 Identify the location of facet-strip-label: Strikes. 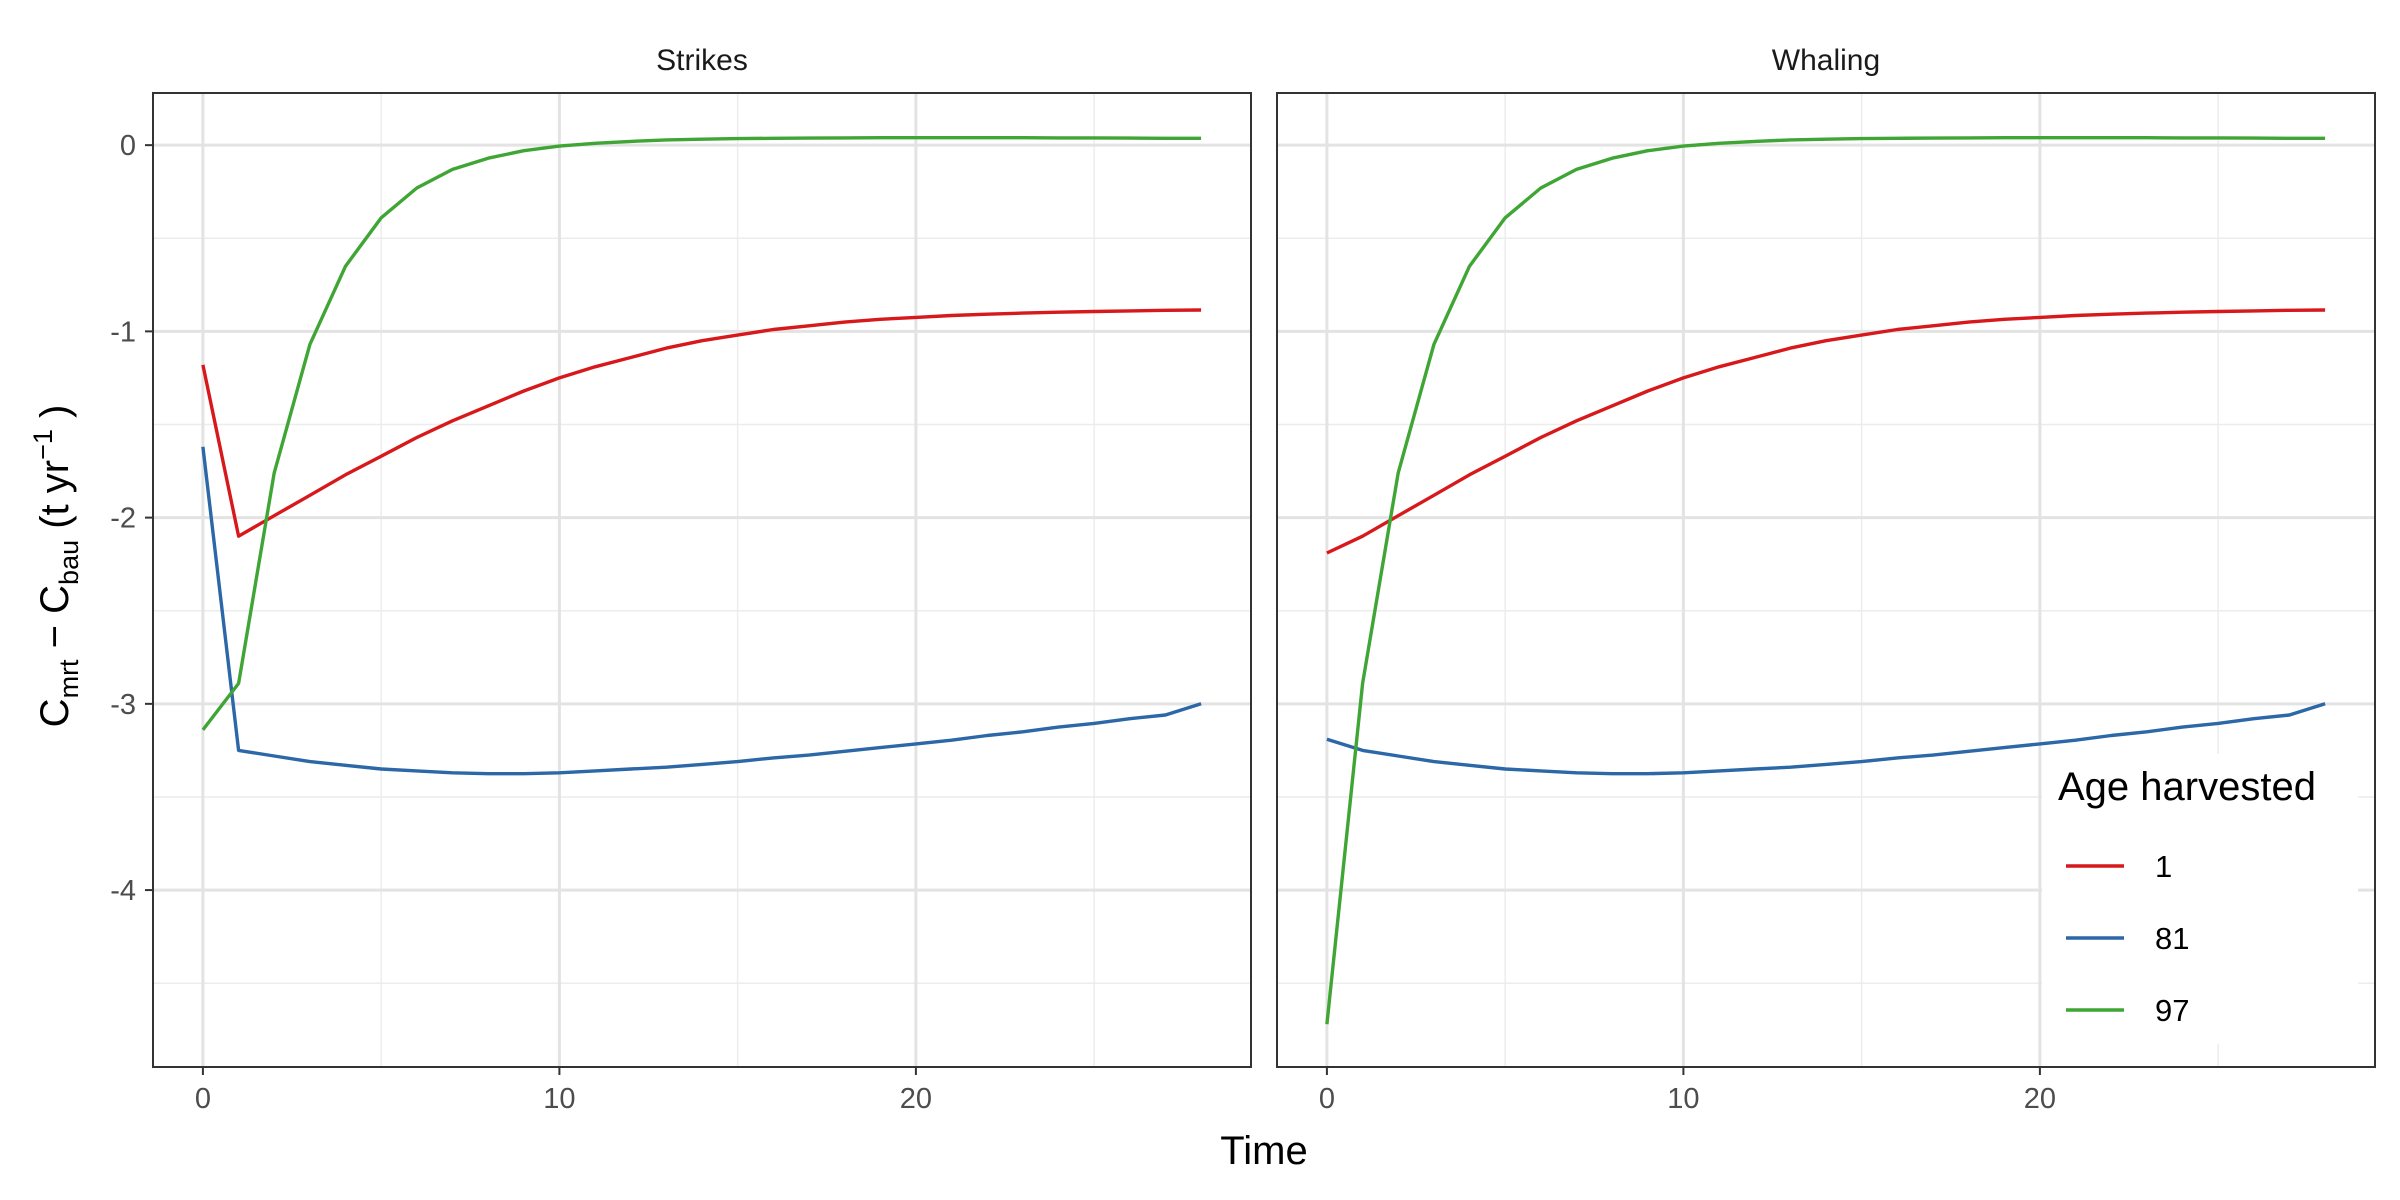
(702, 60).